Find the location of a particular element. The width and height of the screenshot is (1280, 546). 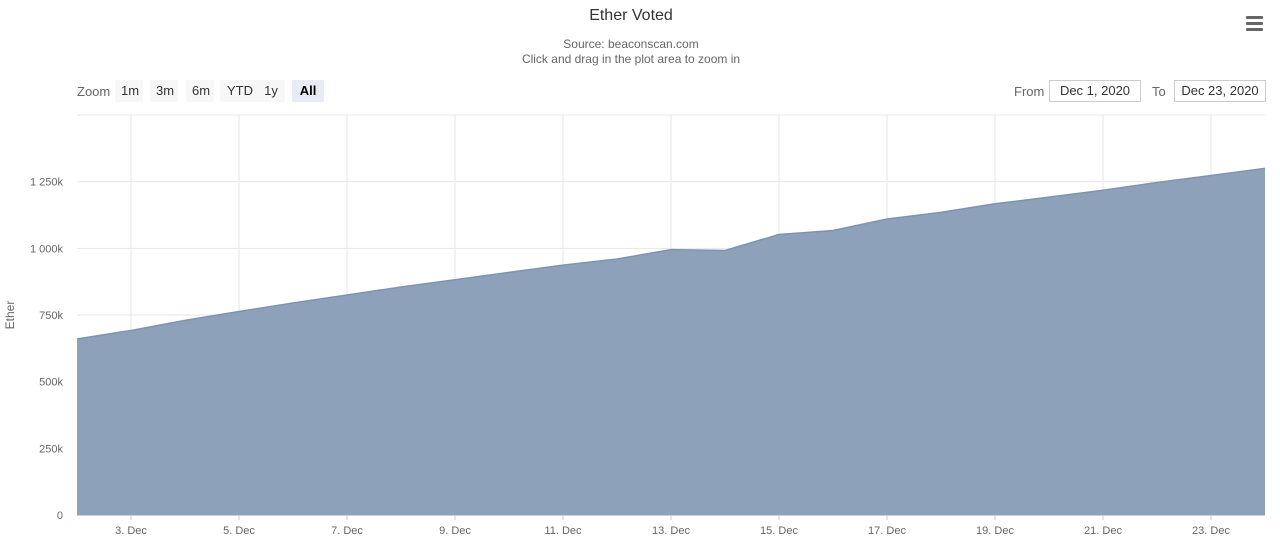

zoom-button-6m: 6m is located at coordinates (200, 91).